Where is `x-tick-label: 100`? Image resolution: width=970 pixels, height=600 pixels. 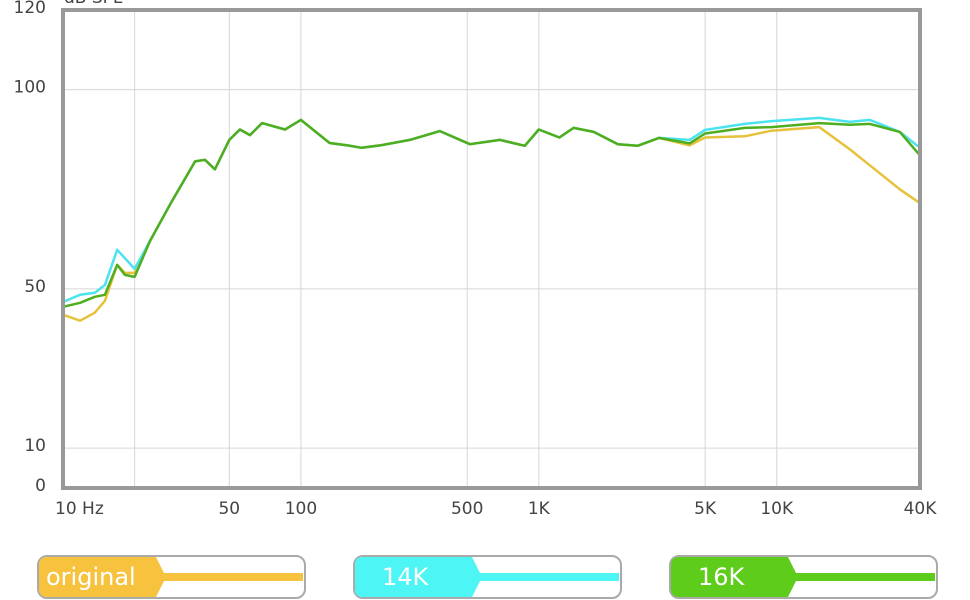 x-tick-label: 100 is located at coordinates (301, 509).